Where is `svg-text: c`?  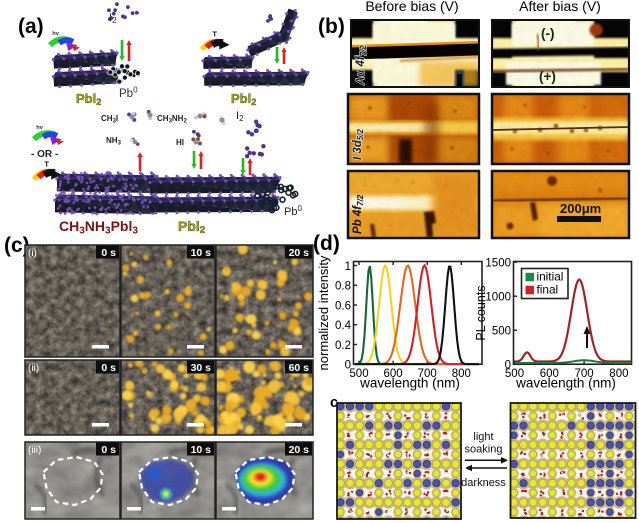 svg-text: c is located at coordinates (334, 403).